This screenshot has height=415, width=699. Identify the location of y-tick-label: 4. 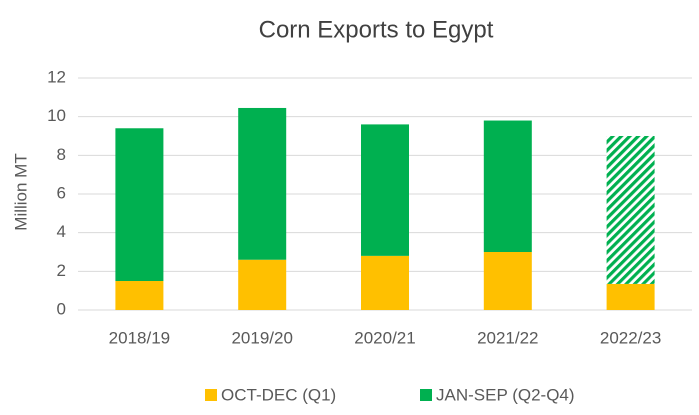
(61, 231).